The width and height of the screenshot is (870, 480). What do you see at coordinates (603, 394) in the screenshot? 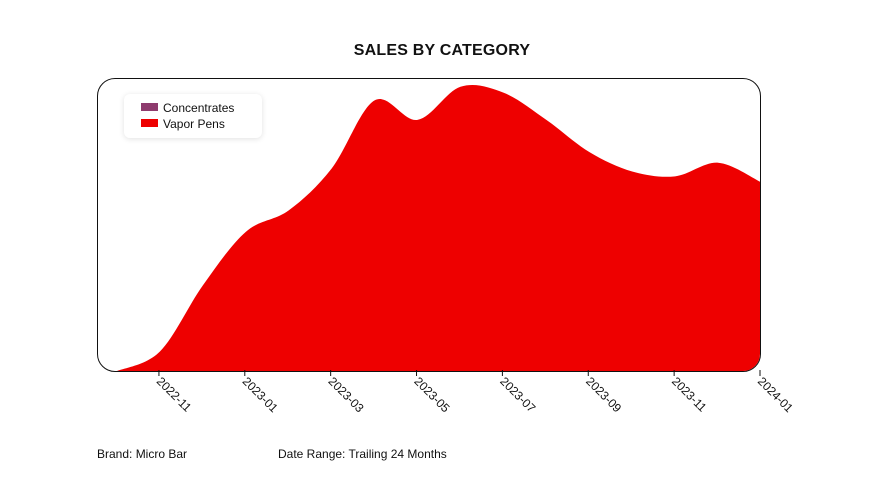
I see `x-tick-label: 2023-09` at bounding box center [603, 394].